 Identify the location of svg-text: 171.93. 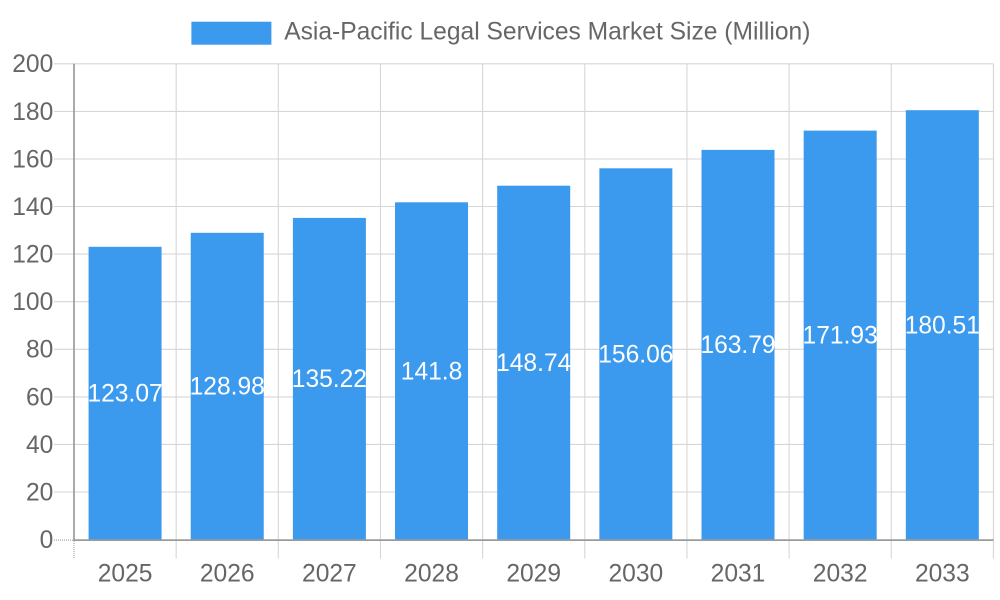
(840, 336).